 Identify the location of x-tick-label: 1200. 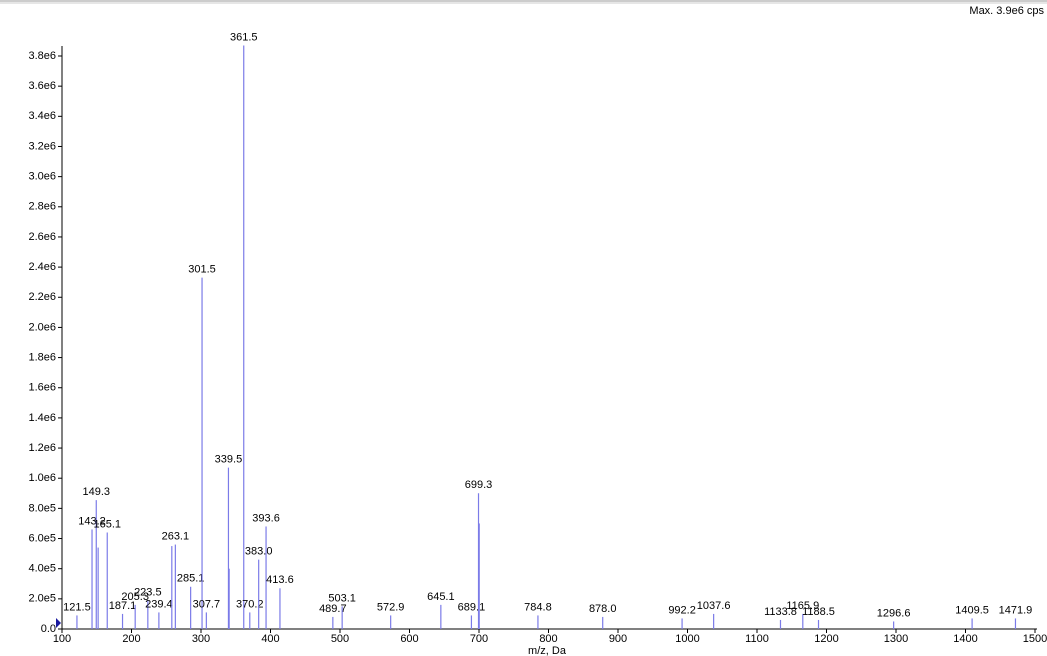
(826, 639).